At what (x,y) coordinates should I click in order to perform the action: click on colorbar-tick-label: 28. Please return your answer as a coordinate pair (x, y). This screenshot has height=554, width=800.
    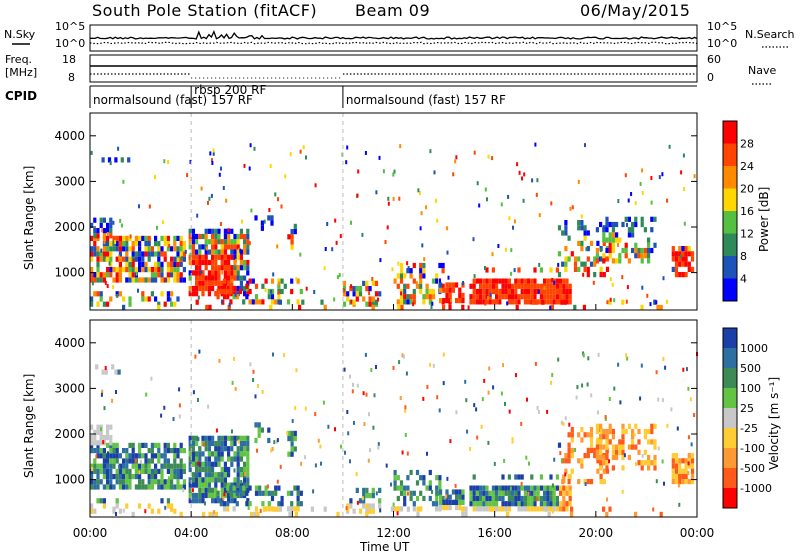
    Looking at the image, I should click on (747, 144).